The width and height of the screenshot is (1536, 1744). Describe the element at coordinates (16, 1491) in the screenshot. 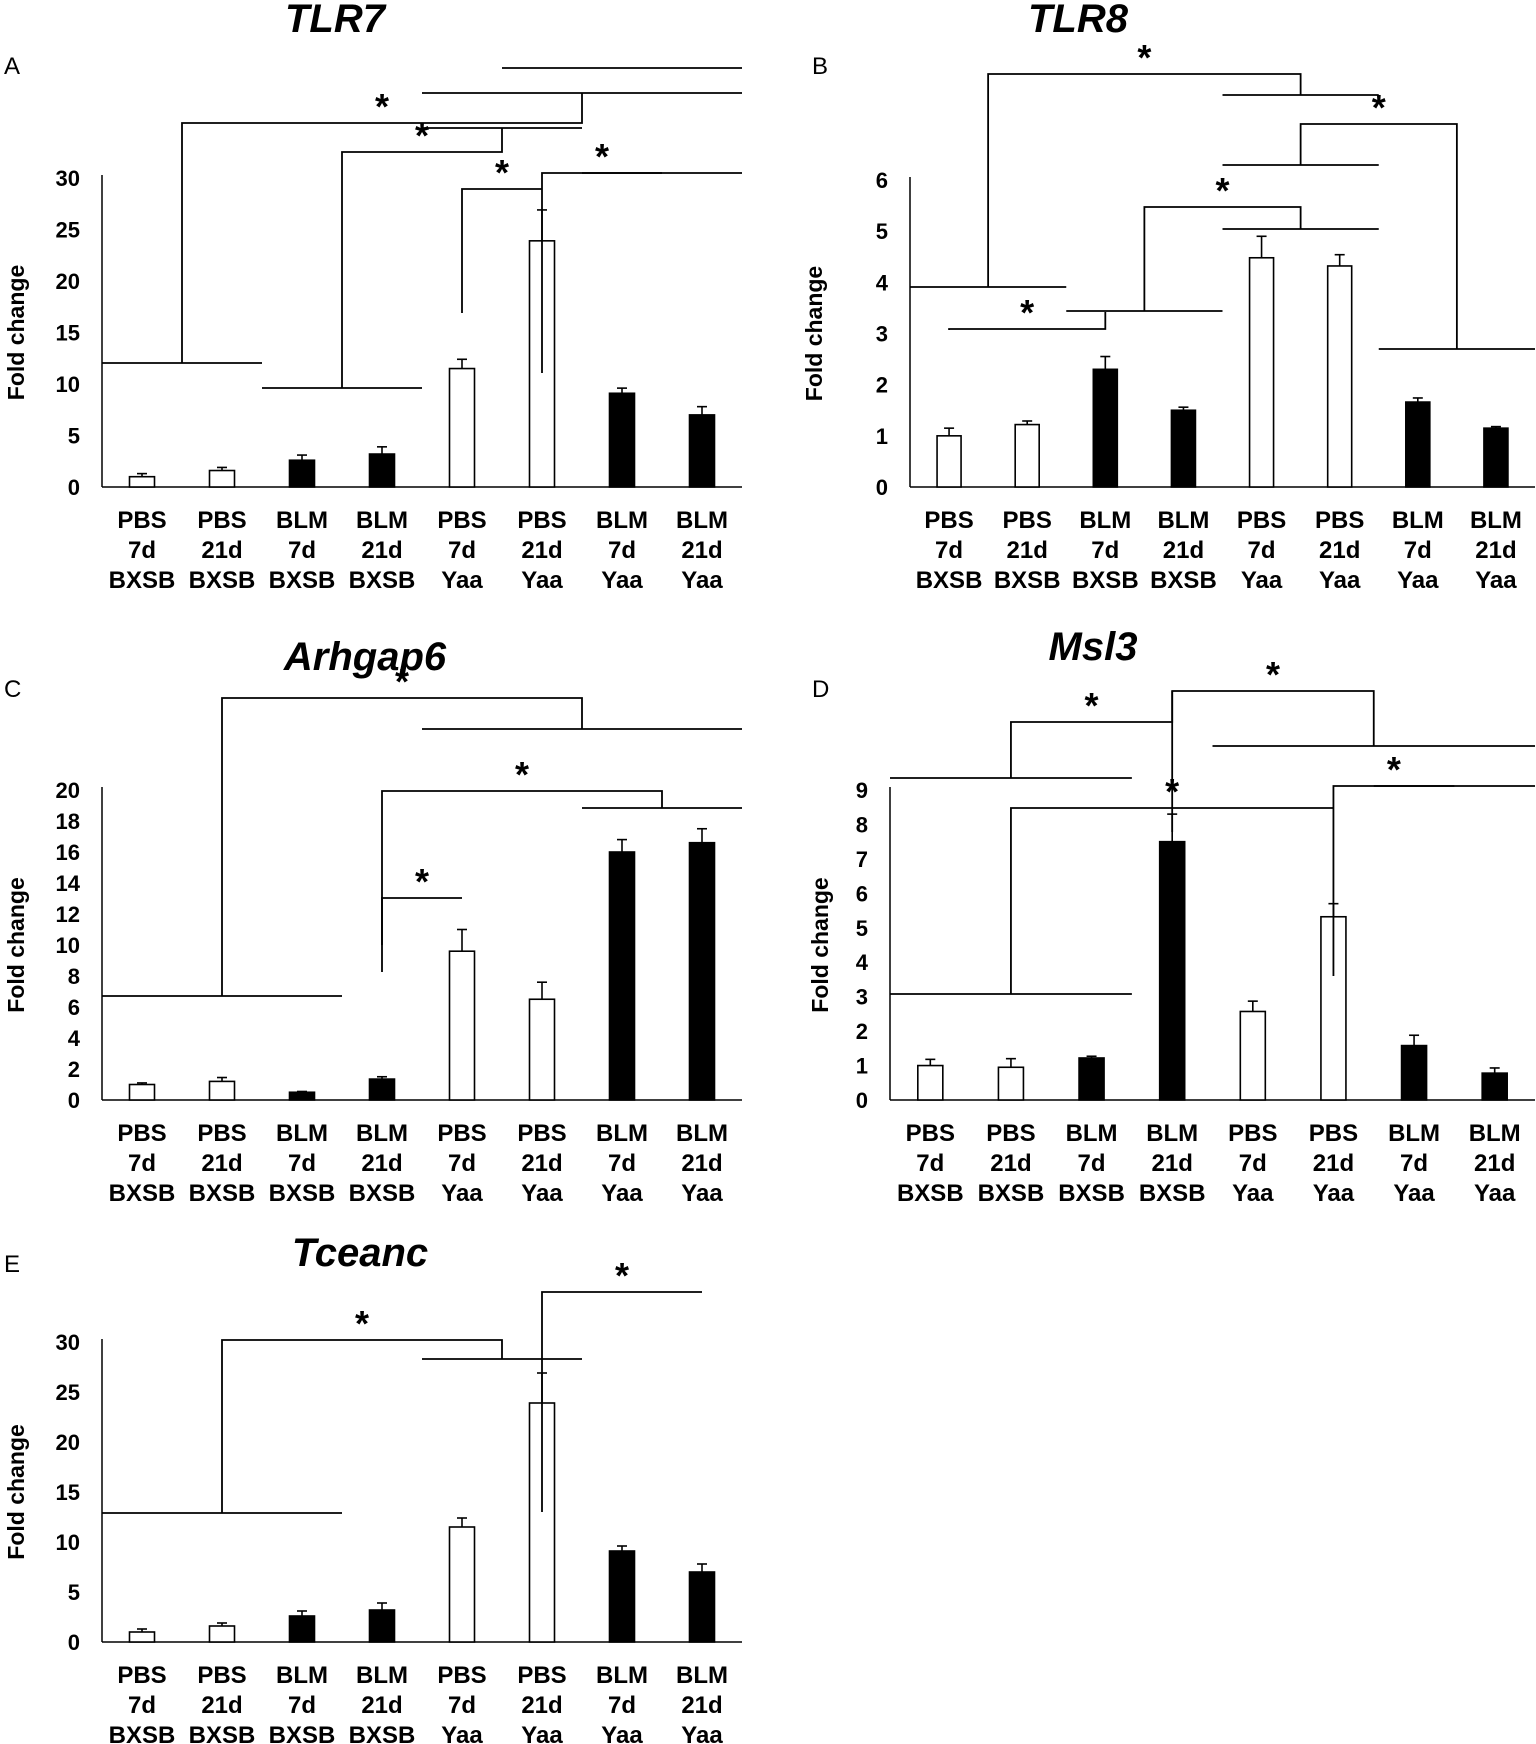

I see `y-axis-label: Fold change` at that location.